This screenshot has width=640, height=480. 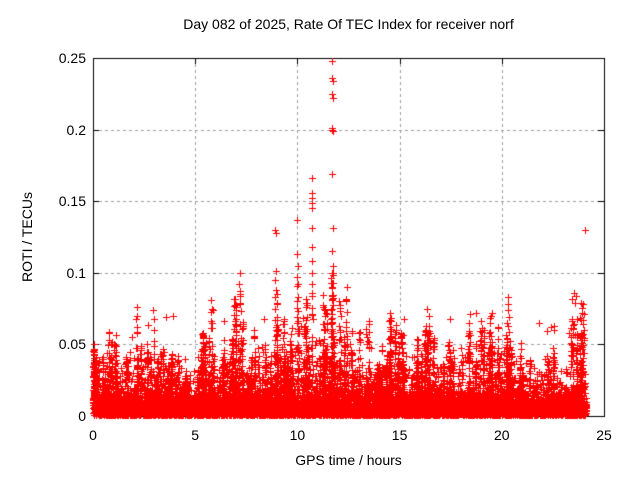 What do you see at coordinates (604, 435) in the screenshot?
I see `x-tick-label: 25` at bounding box center [604, 435].